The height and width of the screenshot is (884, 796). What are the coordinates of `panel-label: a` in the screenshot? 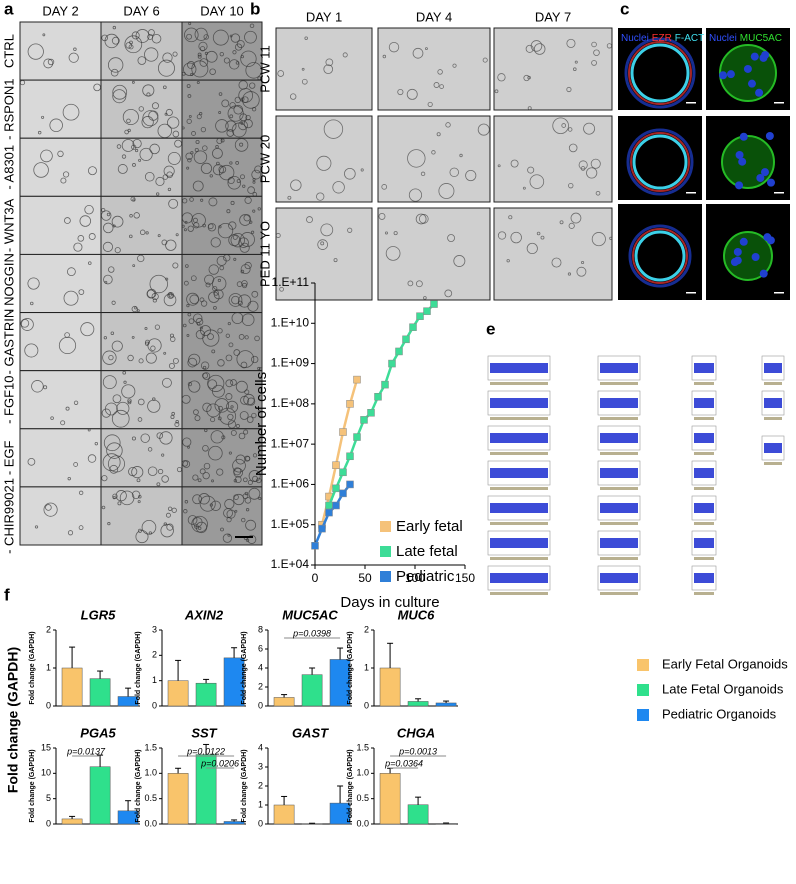 It's located at (9, 9).